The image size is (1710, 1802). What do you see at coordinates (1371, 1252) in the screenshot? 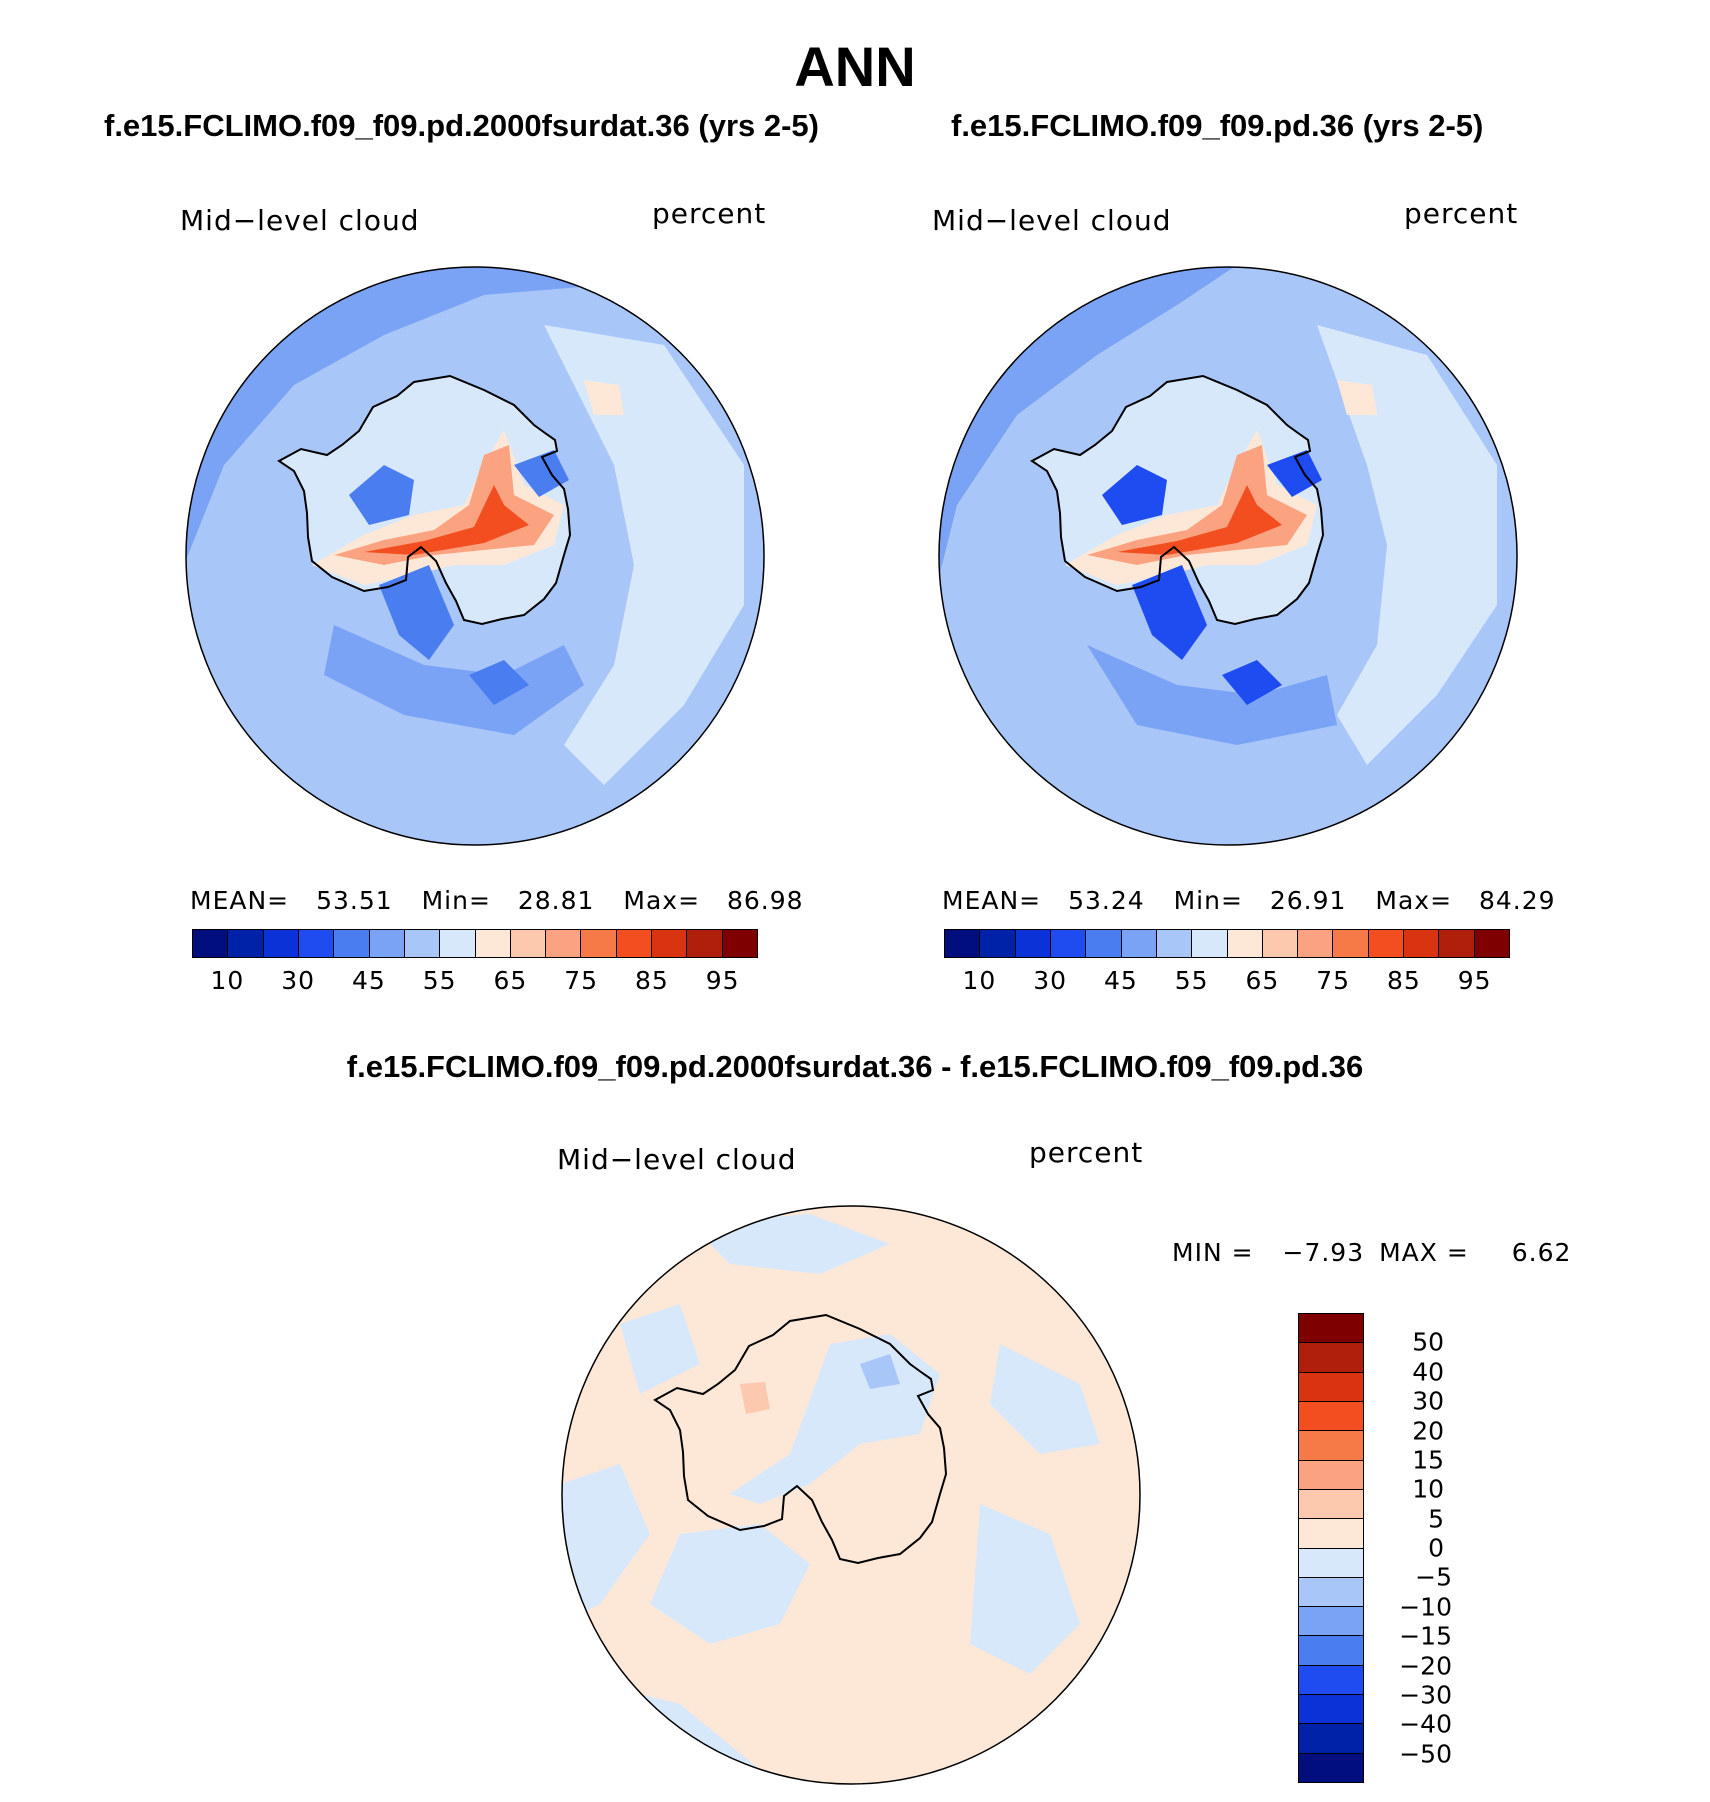
I see `diff-minmax: MIN = −7.93 MAX = 6.62` at bounding box center [1371, 1252].